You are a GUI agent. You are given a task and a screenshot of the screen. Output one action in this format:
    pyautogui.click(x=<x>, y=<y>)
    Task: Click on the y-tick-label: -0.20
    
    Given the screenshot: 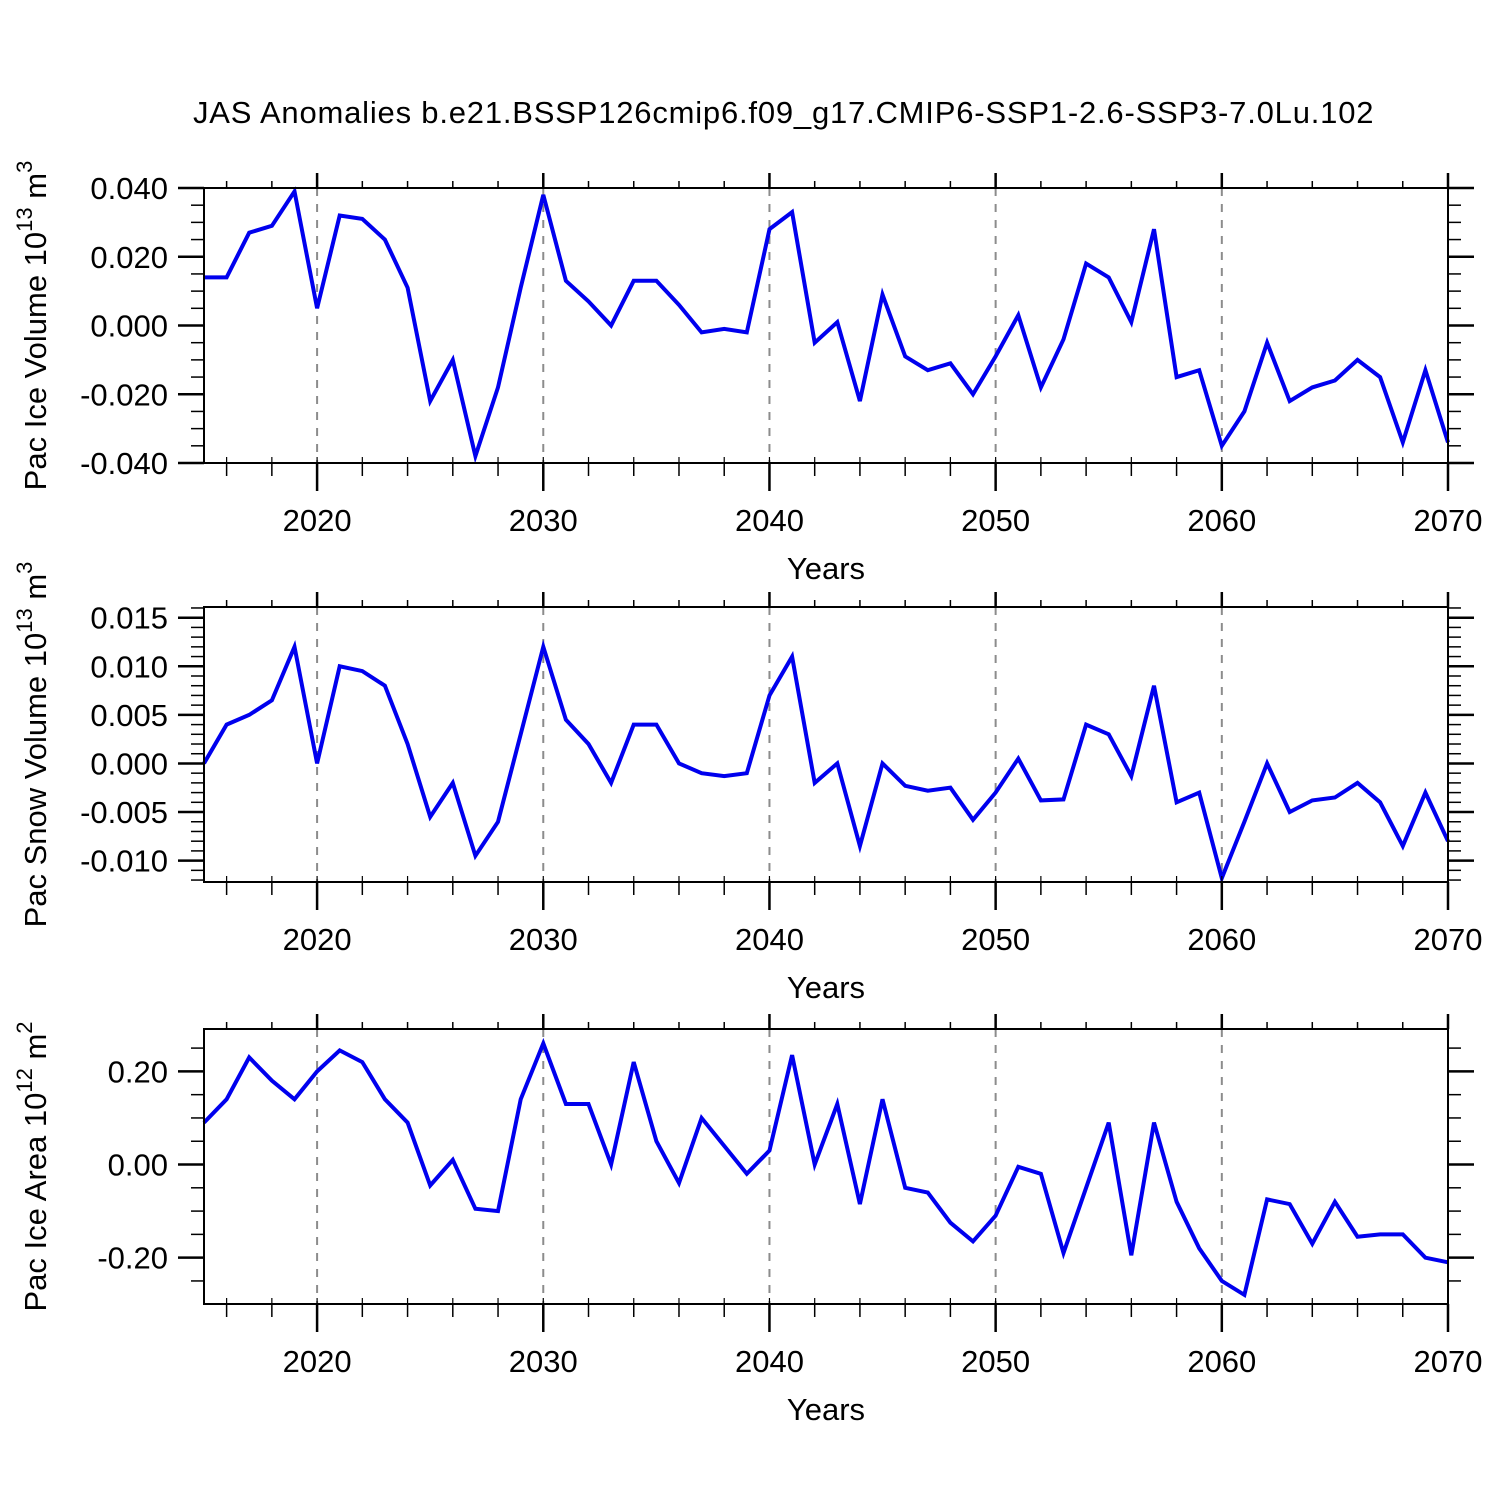 What is the action you would take?
    pyautogui.click(x=132, y=1258)
    